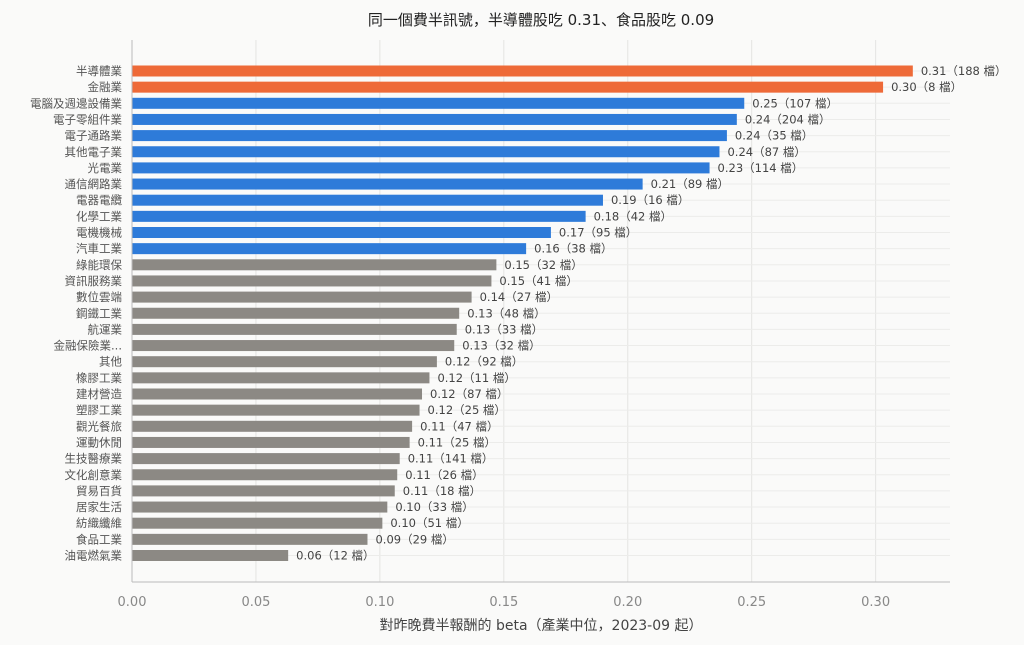  I want to click on category-label: 化學工業, so click(99, 216).